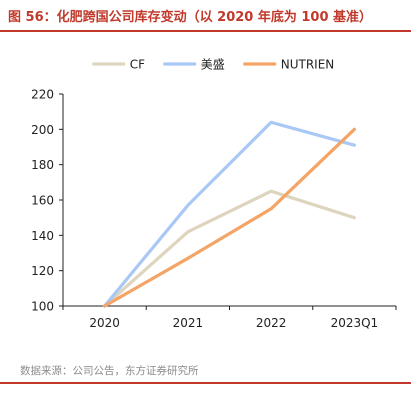 This screenshot has height=403, width=411. I want to click on bottom-divider, so click(205, 383).